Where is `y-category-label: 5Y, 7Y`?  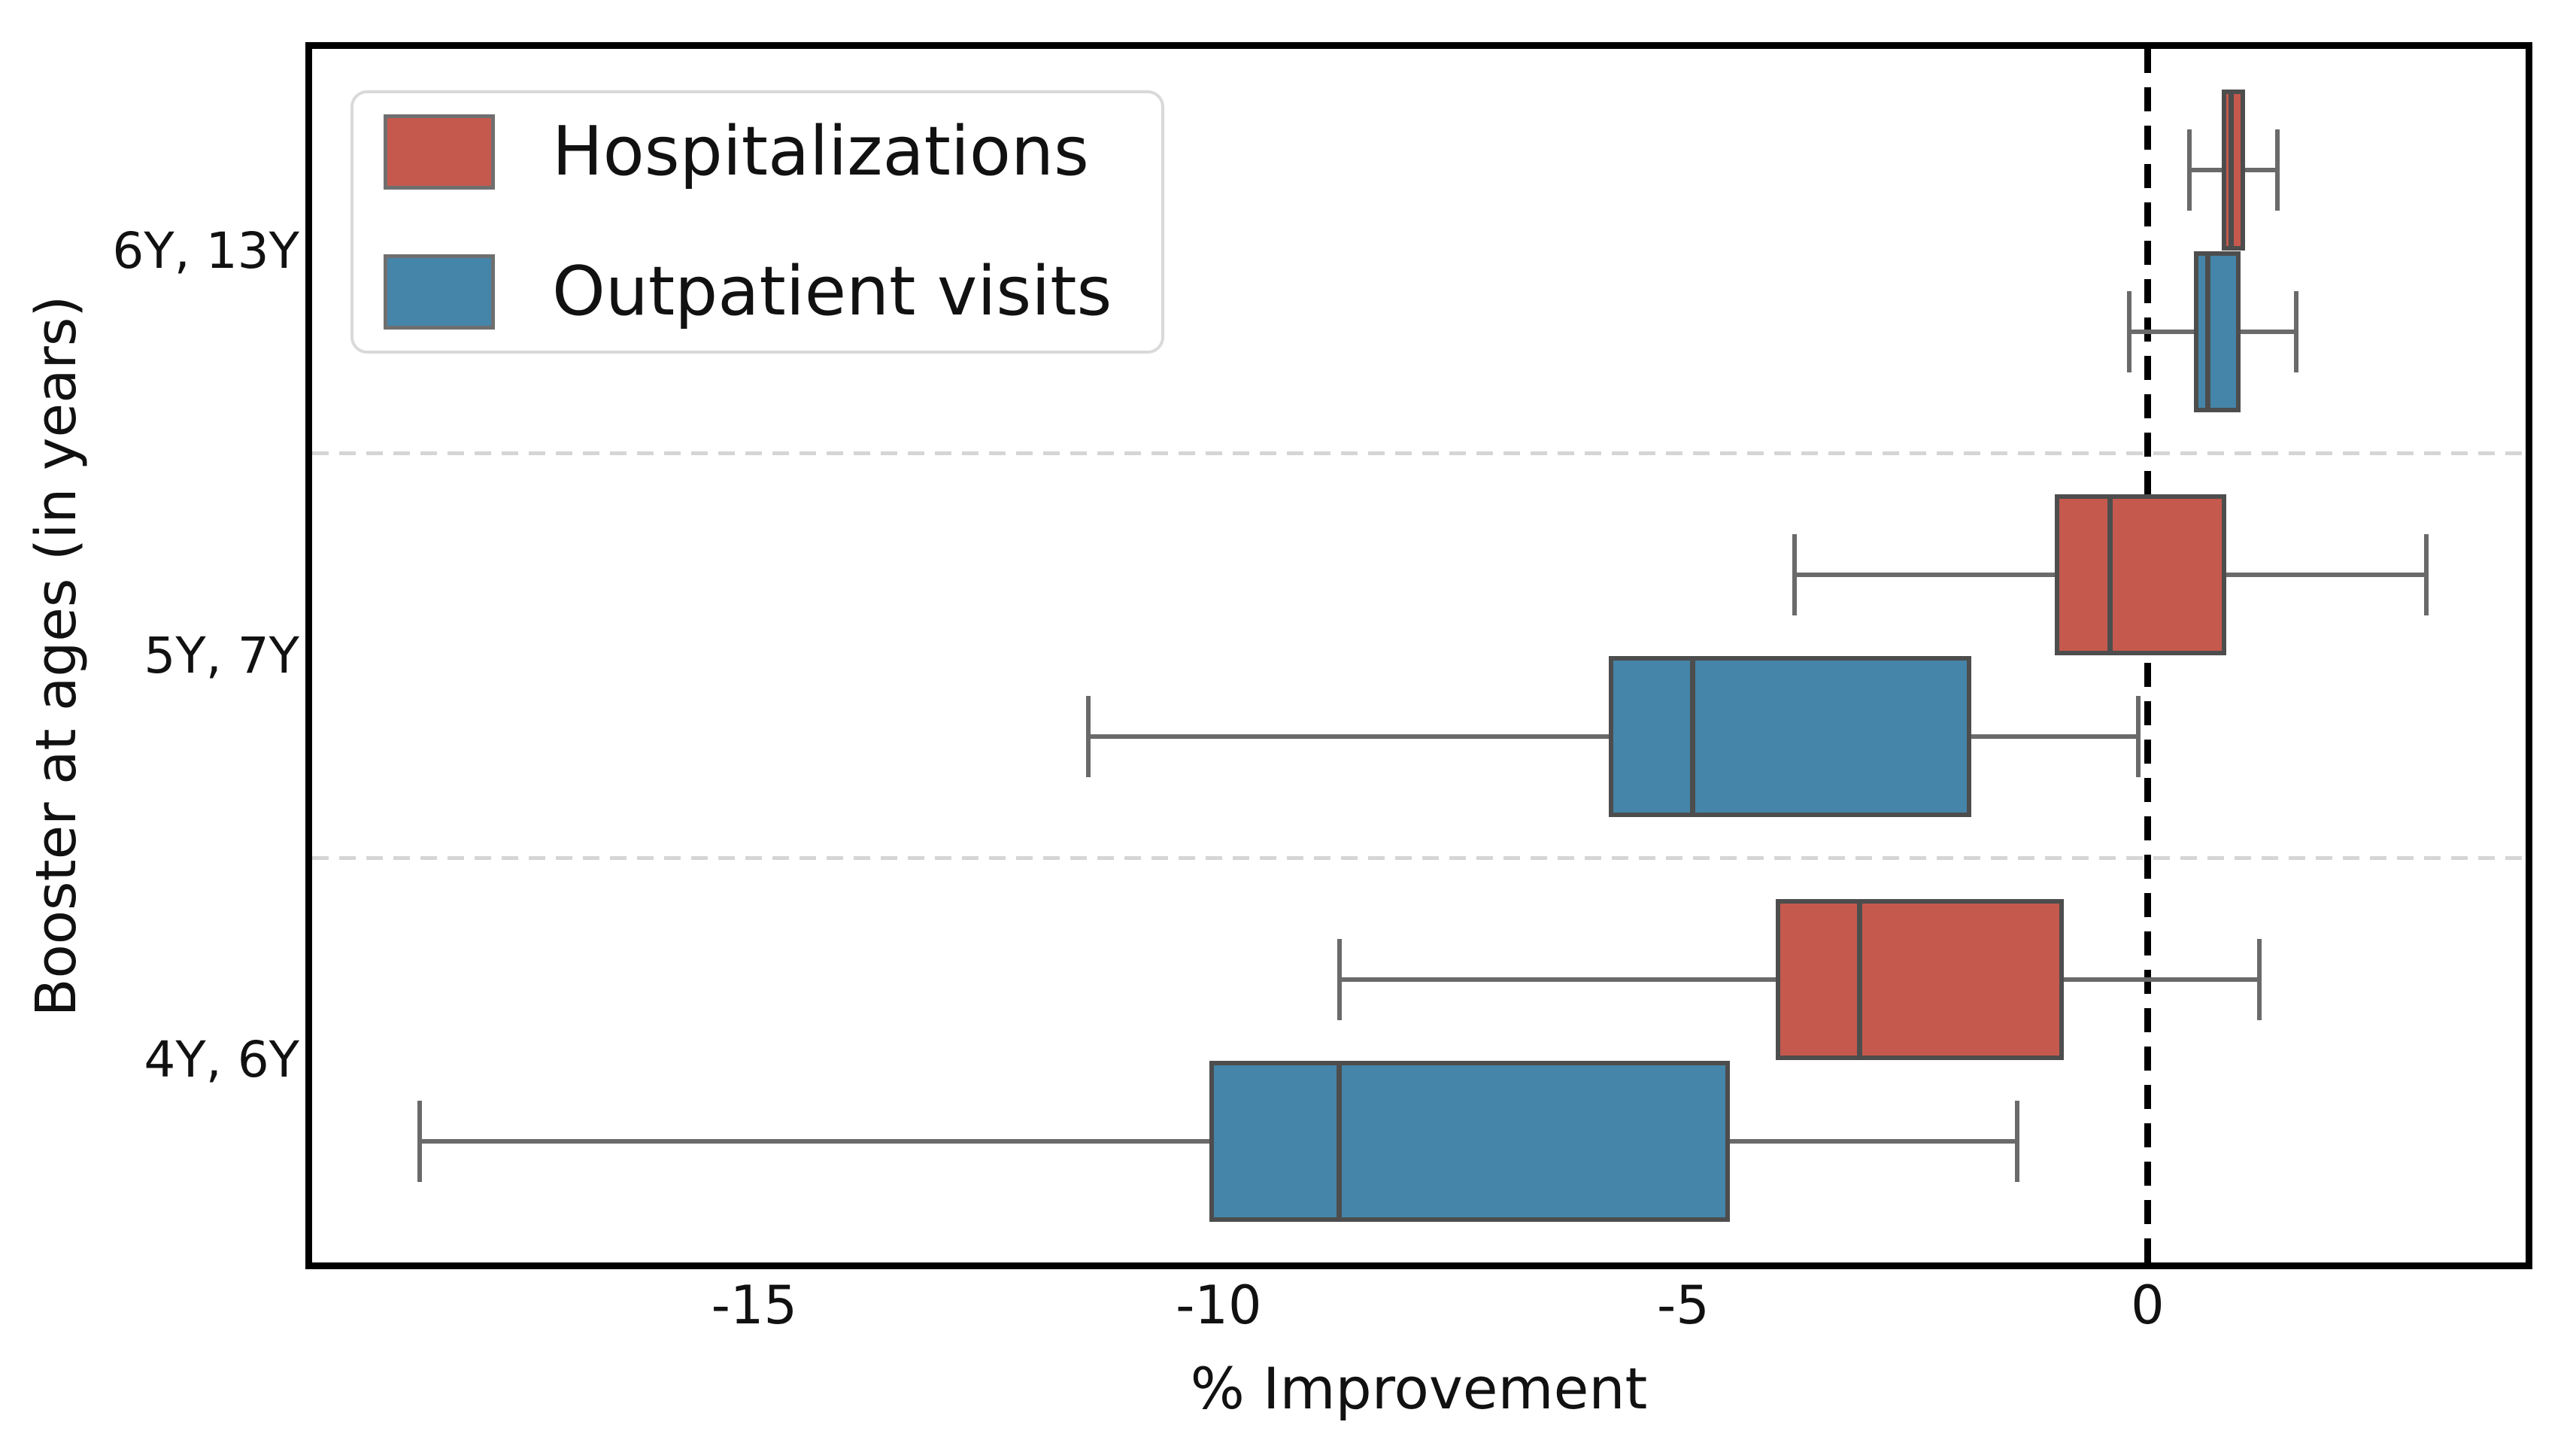 y-category-label: 5Y, 7Y is located at coordinates (221, 655).